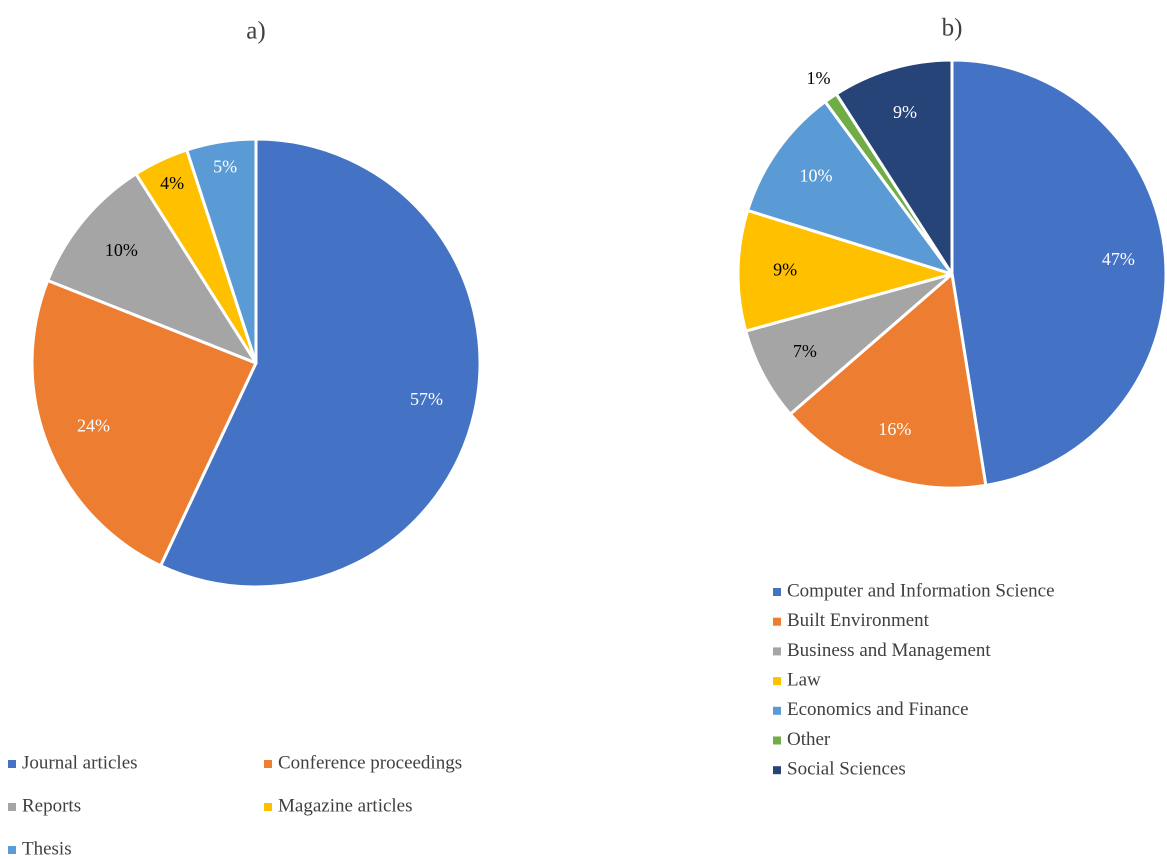 This screenshot has width=1167, height=859. What do you see at coordinates (809, 739) in the screenshot?
I see `legend-label: Other` at bounding box center [809, 739].